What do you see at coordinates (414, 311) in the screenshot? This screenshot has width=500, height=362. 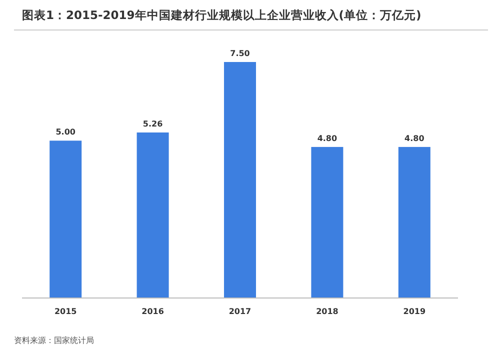 I see `x-tick-label: 2019` at bounding box center [414, 311].